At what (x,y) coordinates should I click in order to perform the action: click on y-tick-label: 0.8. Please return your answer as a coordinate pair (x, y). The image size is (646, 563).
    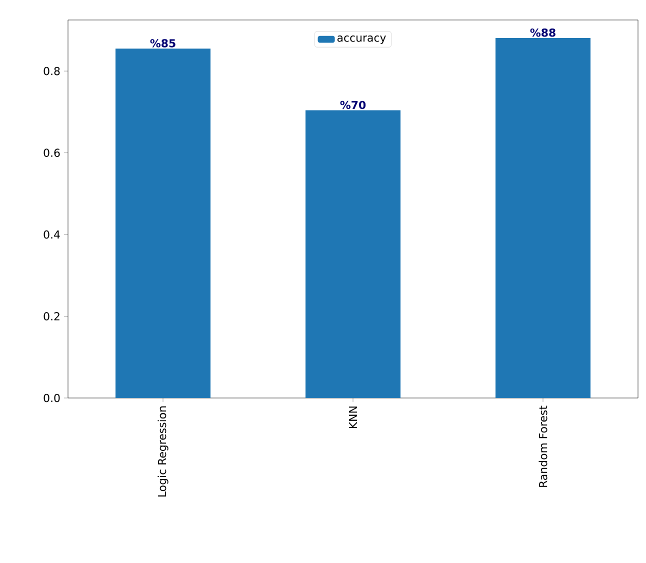
    Looking at the image, I should click on (52, 71).